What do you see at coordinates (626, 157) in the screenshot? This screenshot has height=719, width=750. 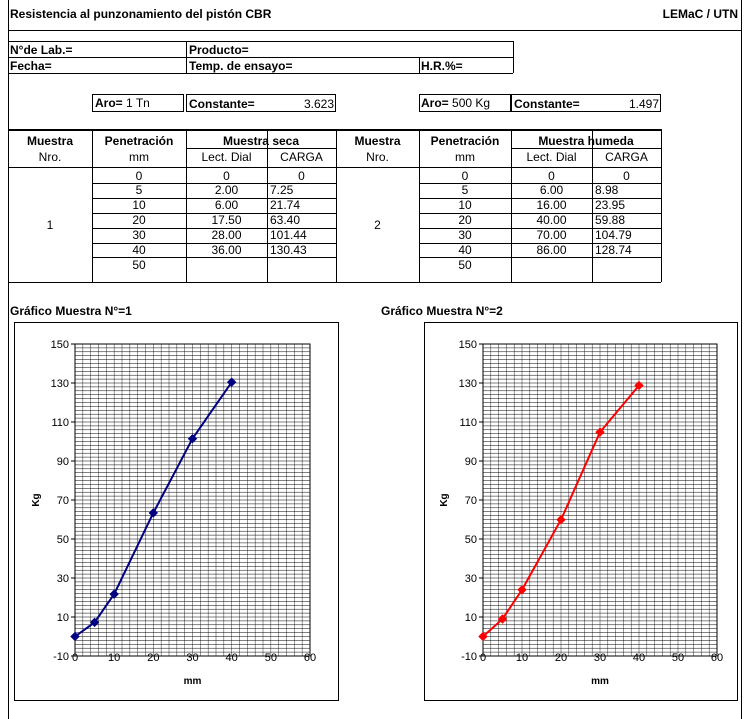 I see `table-header-cell: CARGA` at bounding box center [626, 157].